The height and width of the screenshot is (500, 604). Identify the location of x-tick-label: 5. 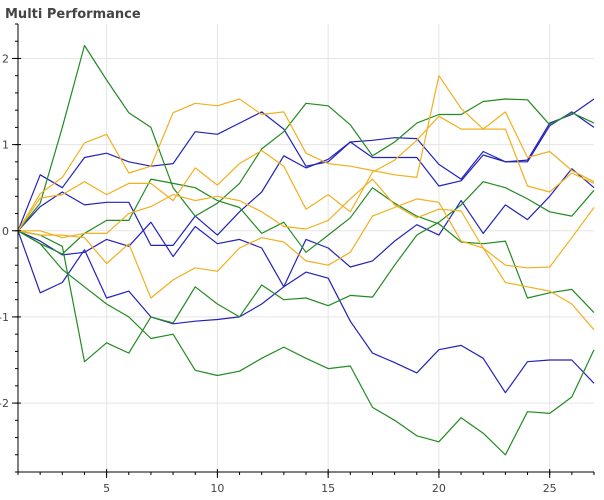
(106, 488).